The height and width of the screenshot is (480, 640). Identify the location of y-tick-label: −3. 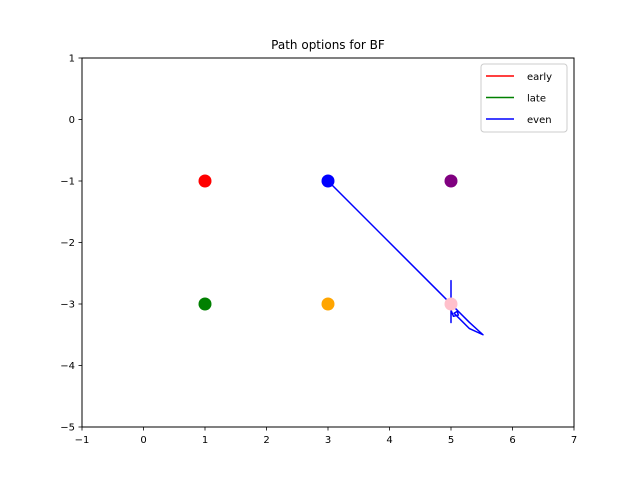
(67, 305).